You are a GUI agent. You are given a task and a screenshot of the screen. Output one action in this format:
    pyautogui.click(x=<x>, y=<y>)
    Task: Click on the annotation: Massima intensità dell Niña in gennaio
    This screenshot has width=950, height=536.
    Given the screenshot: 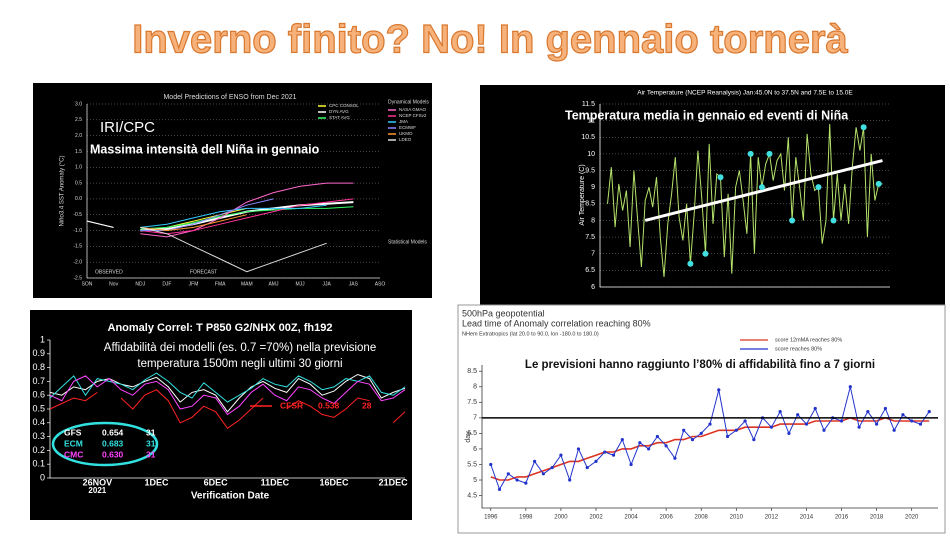 What is the action you would take?
    pyautogui.click(x=205, y=149)
    